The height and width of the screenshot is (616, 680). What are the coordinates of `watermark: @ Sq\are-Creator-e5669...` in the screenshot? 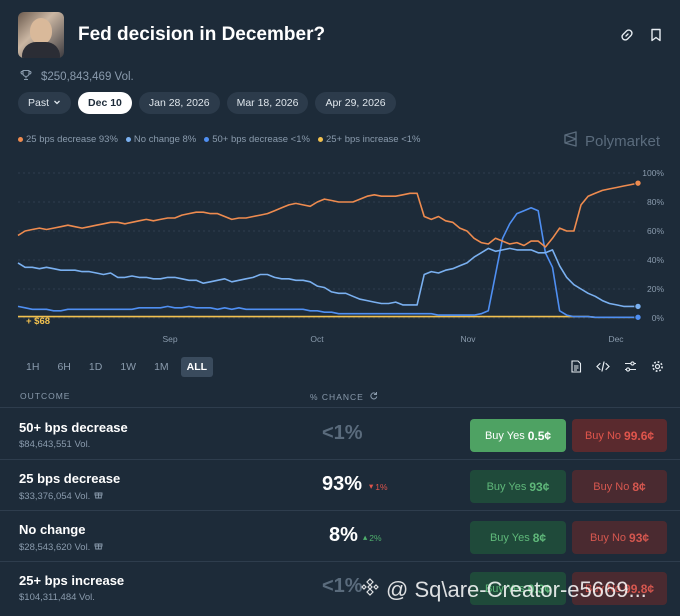 It's located at (503, 590).